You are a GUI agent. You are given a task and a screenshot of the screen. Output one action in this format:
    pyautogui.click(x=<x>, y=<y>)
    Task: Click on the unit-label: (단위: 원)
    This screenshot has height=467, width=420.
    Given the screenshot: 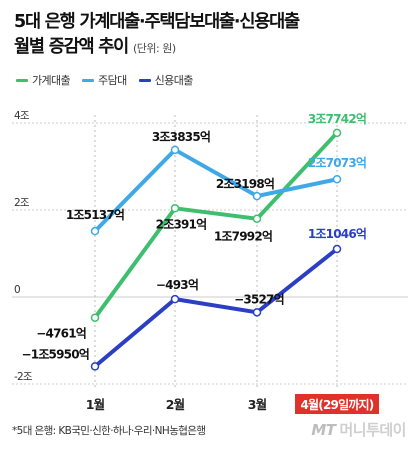 What is the action you would take?
    pyautogui.click(x=154, y=48)
    